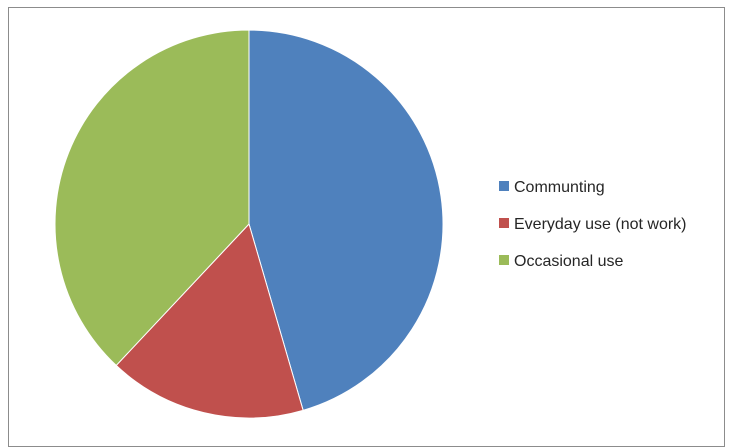 This screenshot has width=731, height=447. What do you see at coordinates (209, 321) in the screenshot?
I see `pie-slice-everyday-use-not-work` at bounding box center [209, 321].